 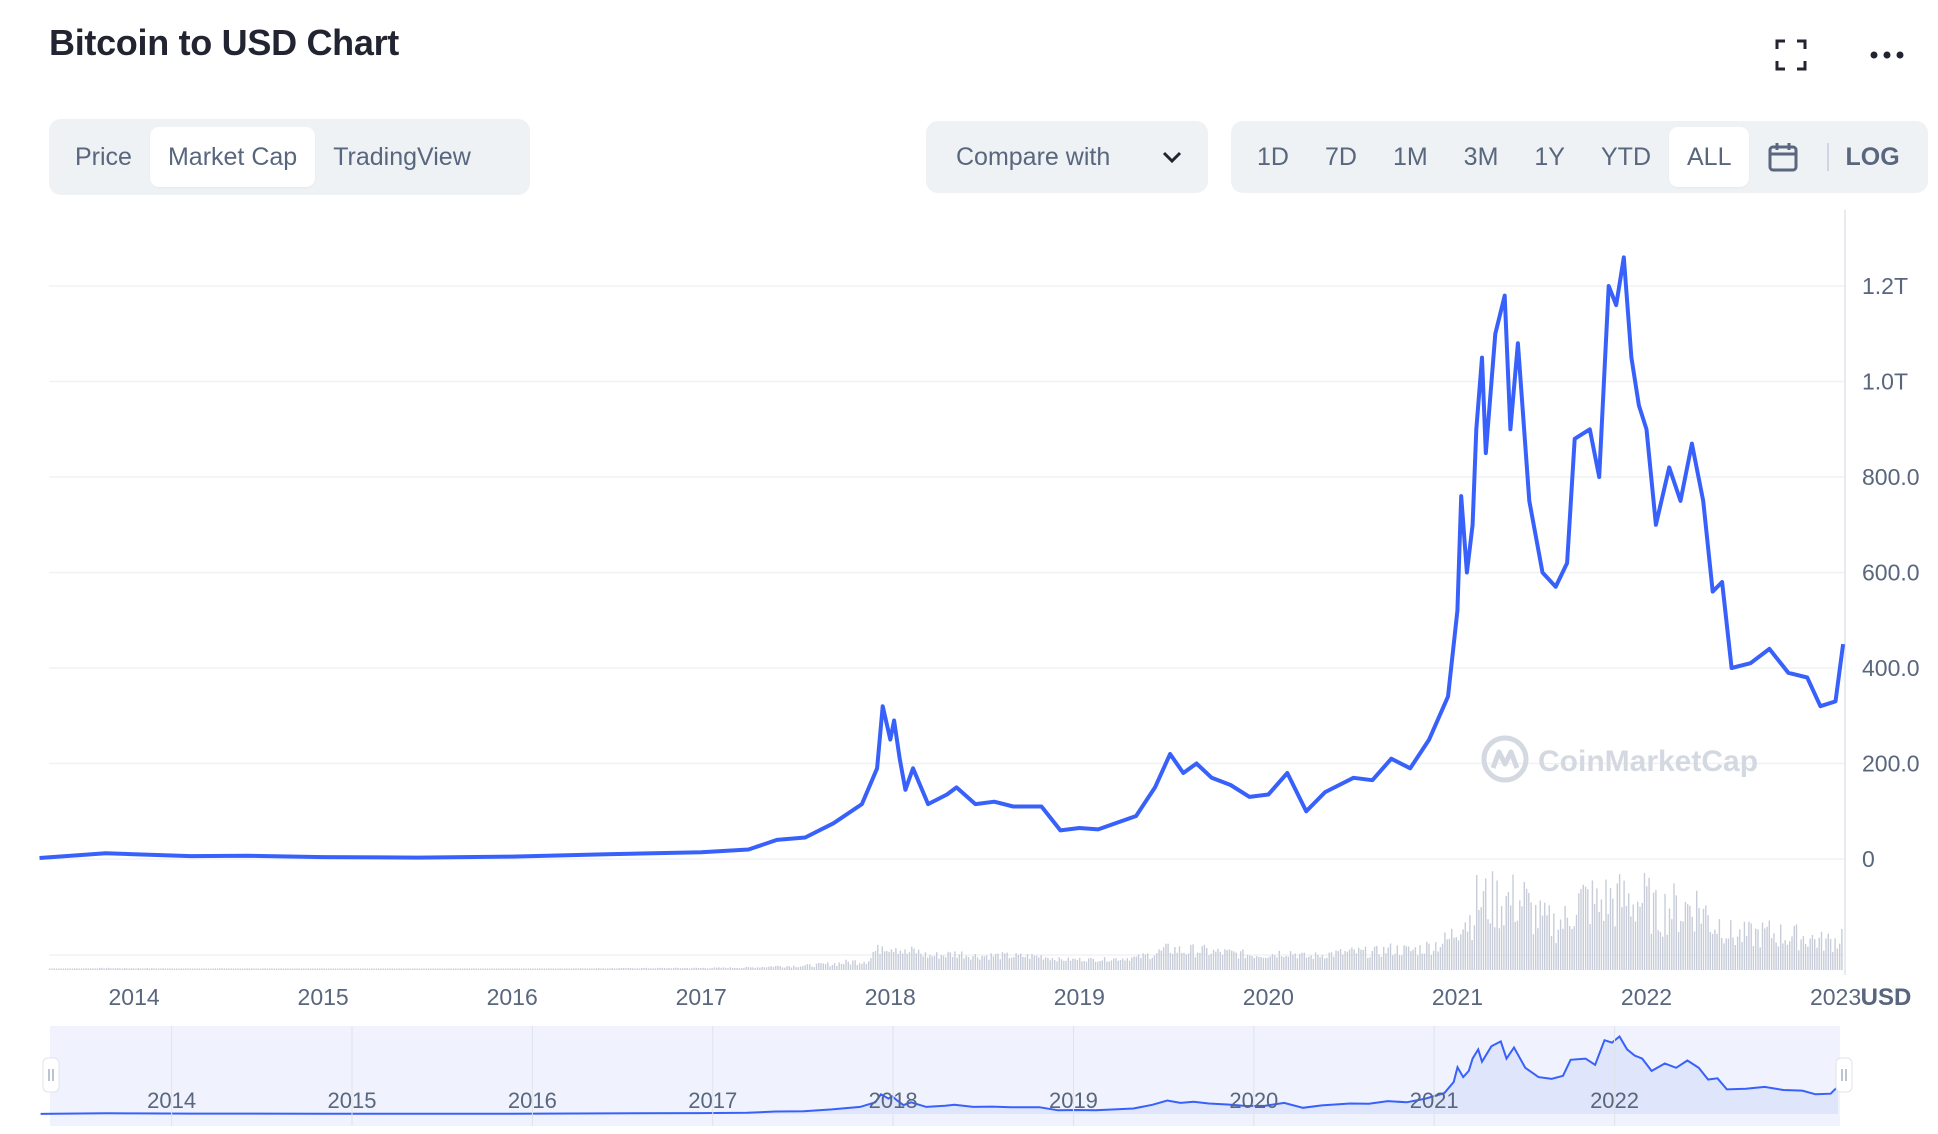 What do you see at coordinates (1481, 156) in the screenshot?
I see `range-3m: 3M` at bounding box center [1481, 156].